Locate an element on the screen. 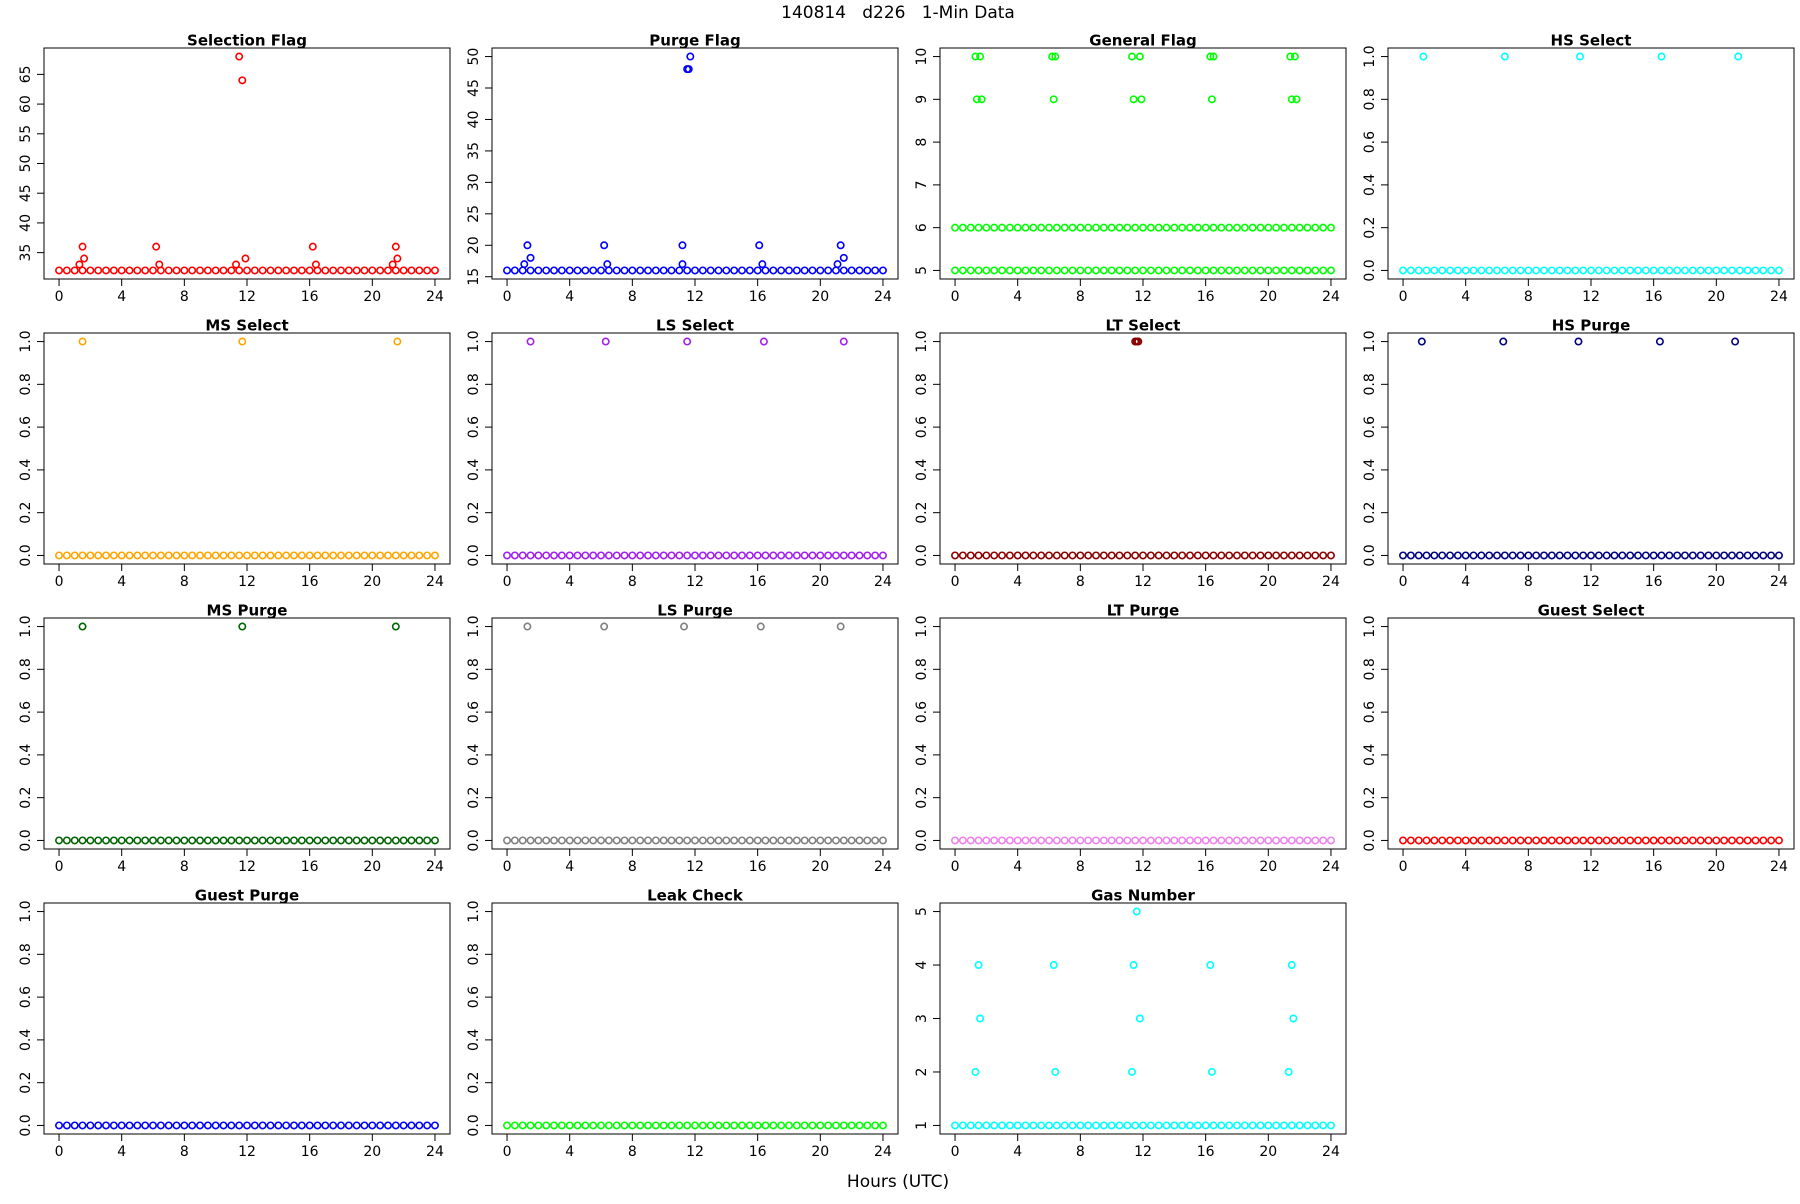  y-tick-label: 1.0 is located at coordinates (1370, 341).